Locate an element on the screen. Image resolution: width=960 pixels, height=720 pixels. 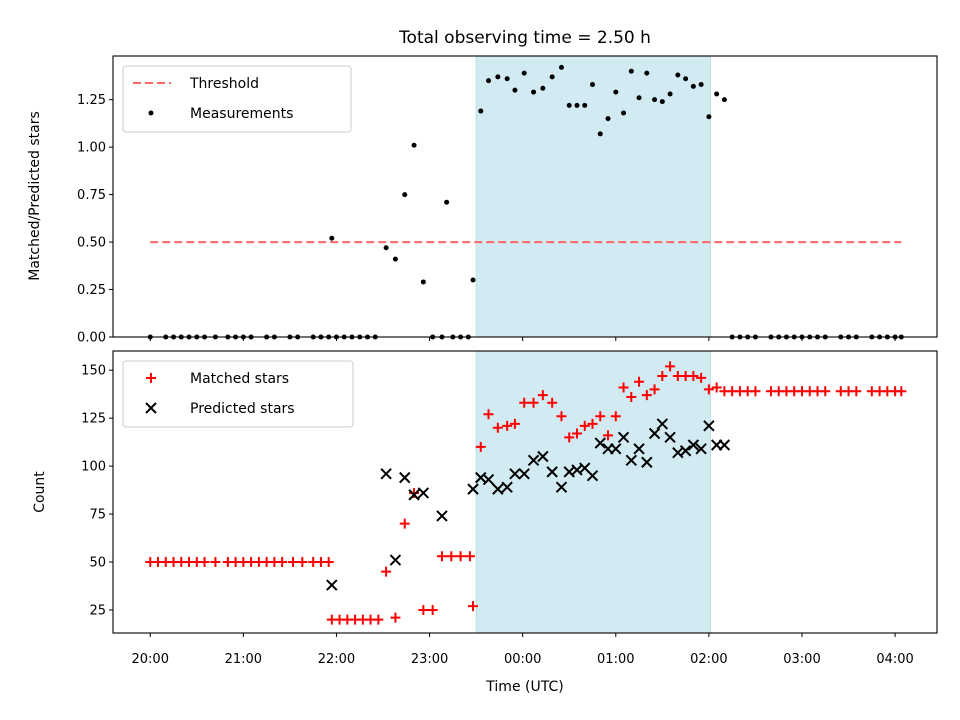
legend-matched-swatch is located at coordinates (151, 378).